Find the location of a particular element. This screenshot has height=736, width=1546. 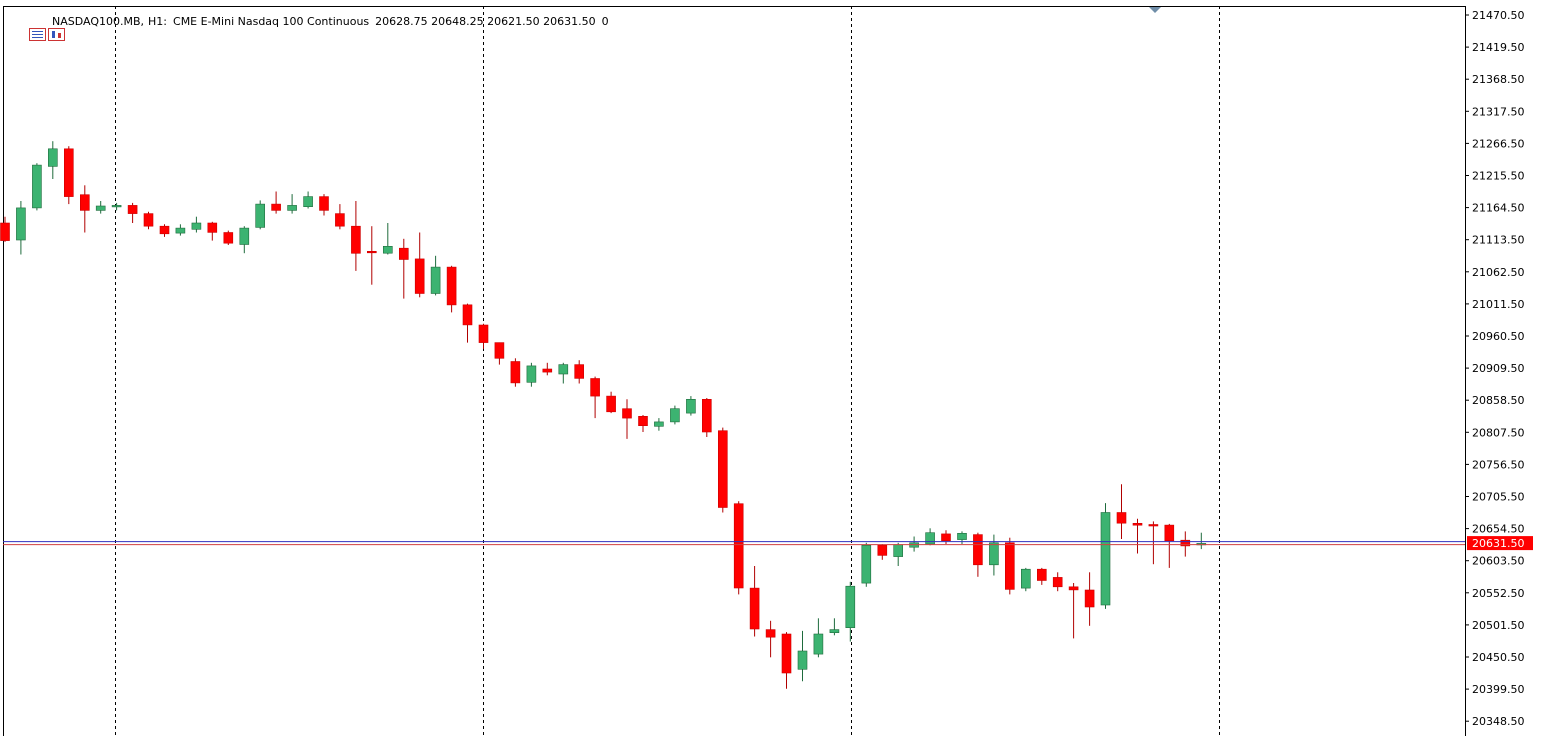

menu-icon is located at coordinates (27, 28).